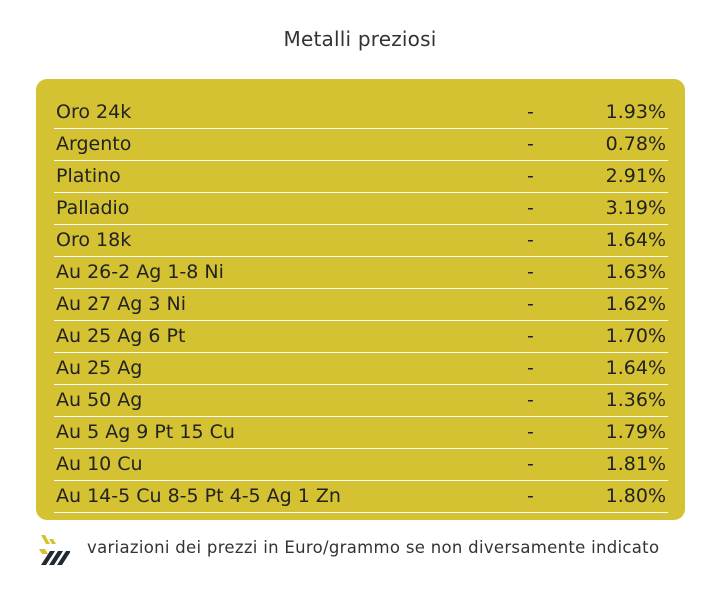 Image resolution: width=720 pixels, height=590 pixels. What do you see at coordinates (635, 432) in the screenshot?
I see `price-change: 1.79%` at bounding box center [635, 432].